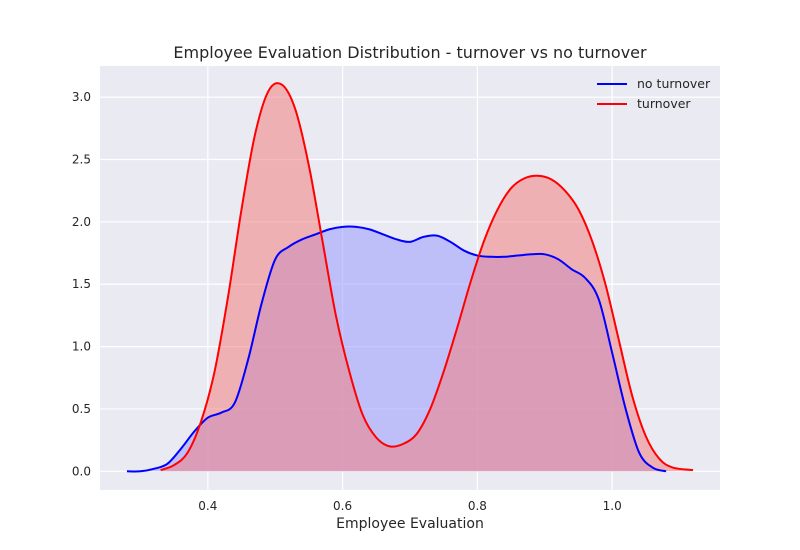 The image size is (800, 550). Describe the element at coordinates (410, 524) in the screenshot. I see `x-axis-label: Employee Evaluation` at that location.